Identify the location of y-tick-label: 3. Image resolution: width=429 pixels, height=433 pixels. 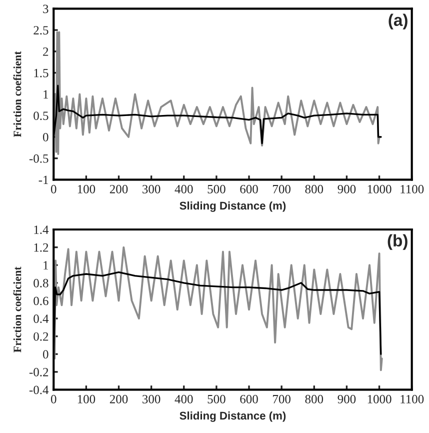
(45, 9).